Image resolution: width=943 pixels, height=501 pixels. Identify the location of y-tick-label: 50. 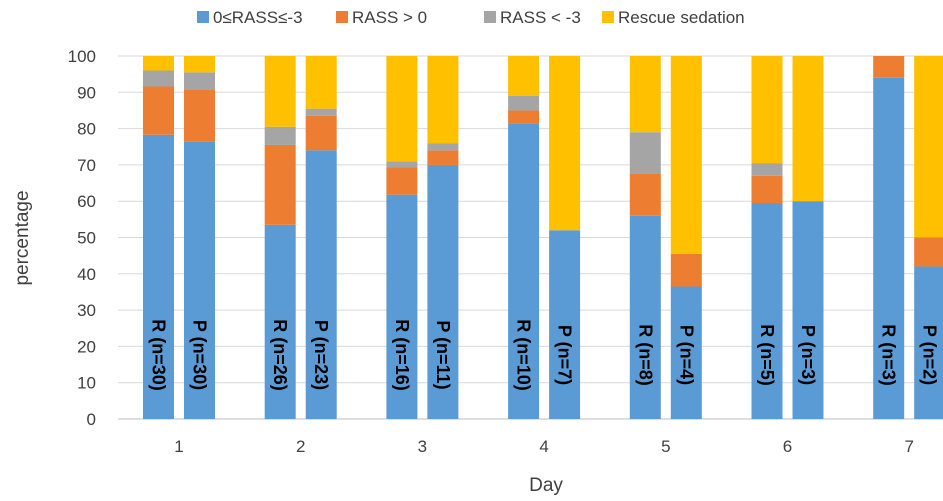
(86, 238).